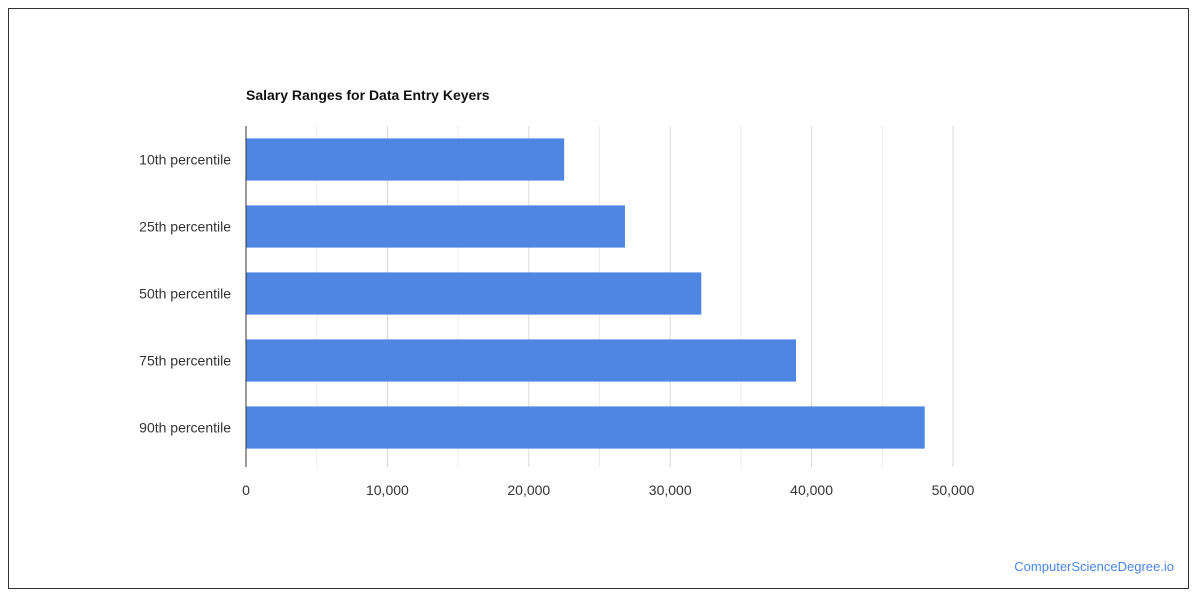  I want to click on bar-10th-percentile, so click(405, 159).